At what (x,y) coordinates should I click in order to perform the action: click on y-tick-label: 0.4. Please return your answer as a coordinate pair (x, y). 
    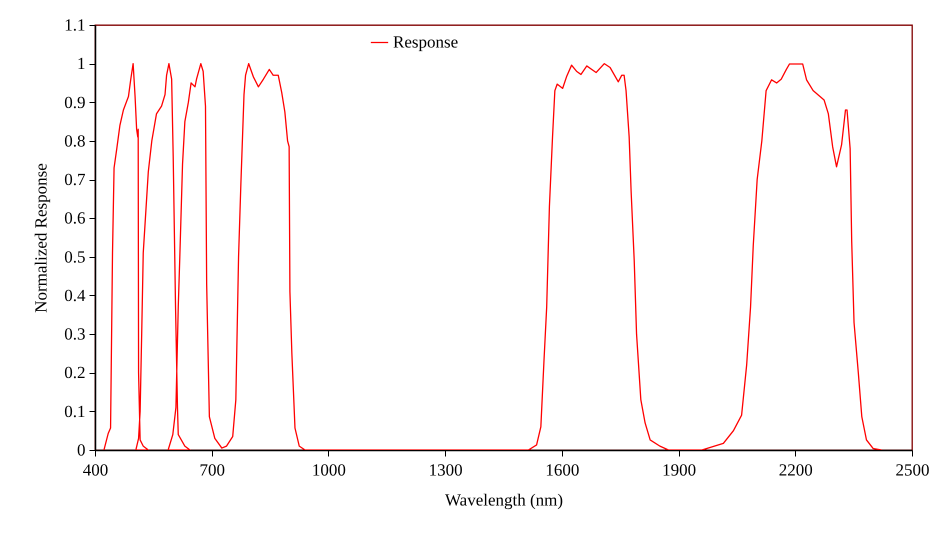
    Looking at the image, I should click on (75, 295).